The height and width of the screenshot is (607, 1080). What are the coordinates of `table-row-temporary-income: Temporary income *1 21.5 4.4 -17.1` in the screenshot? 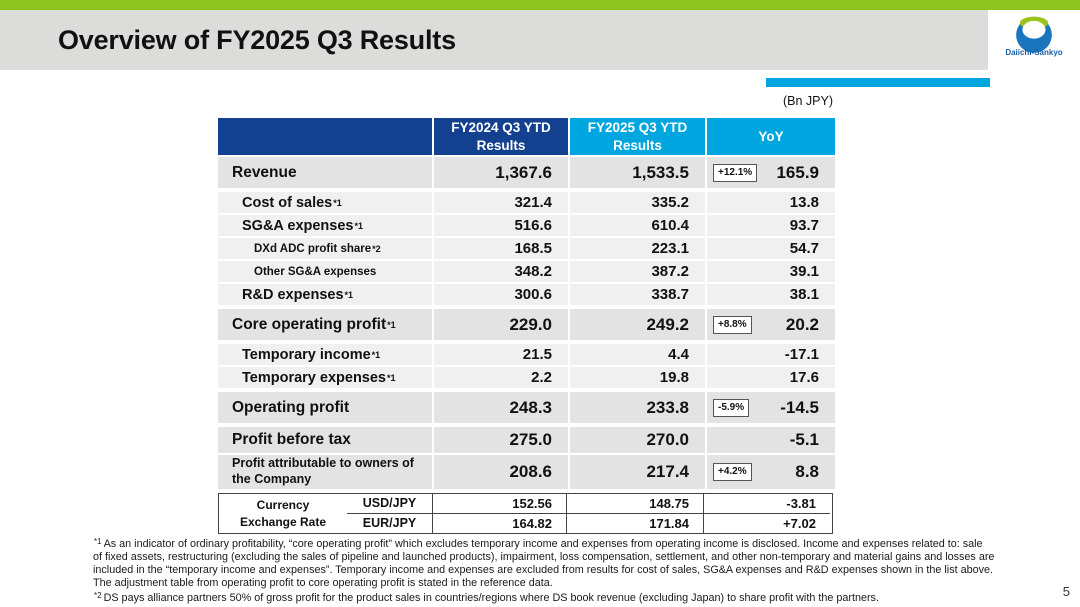 It's located at (526, 354).